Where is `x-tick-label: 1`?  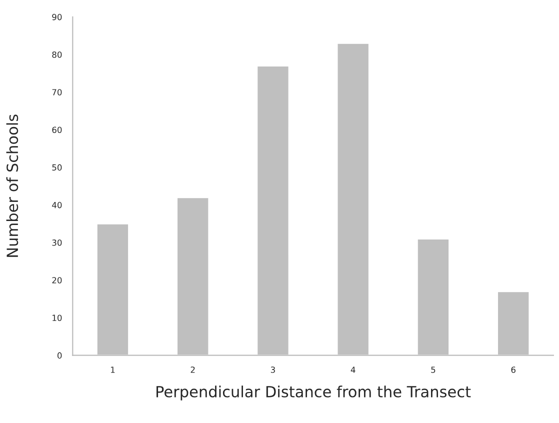 x-tick-label: 1 is located at coordinates (112, 369).